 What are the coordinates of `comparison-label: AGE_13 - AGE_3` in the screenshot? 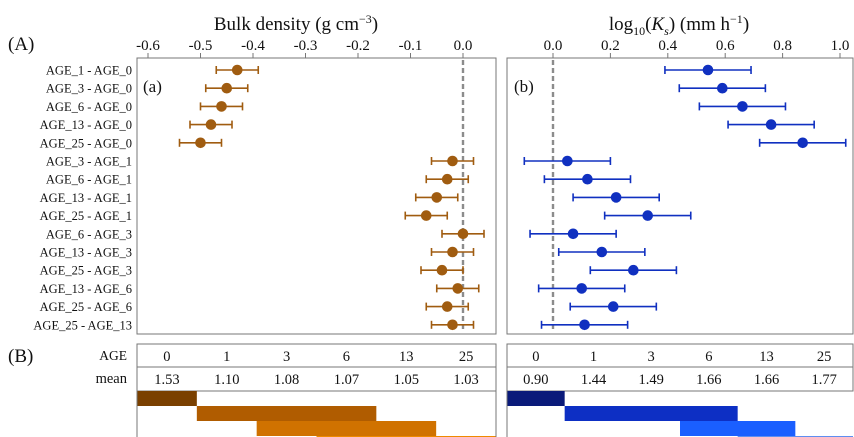 It's located at (86, 253).